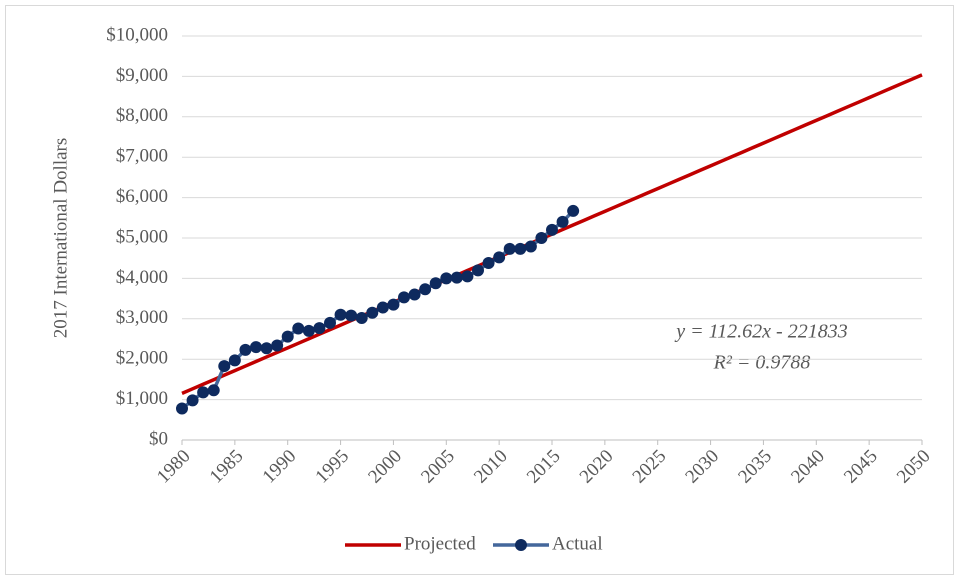 This screenshot has width=959, height=580. What do you see at coordinates (760, 332) in the screenshot?
I see `trend-equation: y = 112.62x - 221833` at bounding box center [760, 332].